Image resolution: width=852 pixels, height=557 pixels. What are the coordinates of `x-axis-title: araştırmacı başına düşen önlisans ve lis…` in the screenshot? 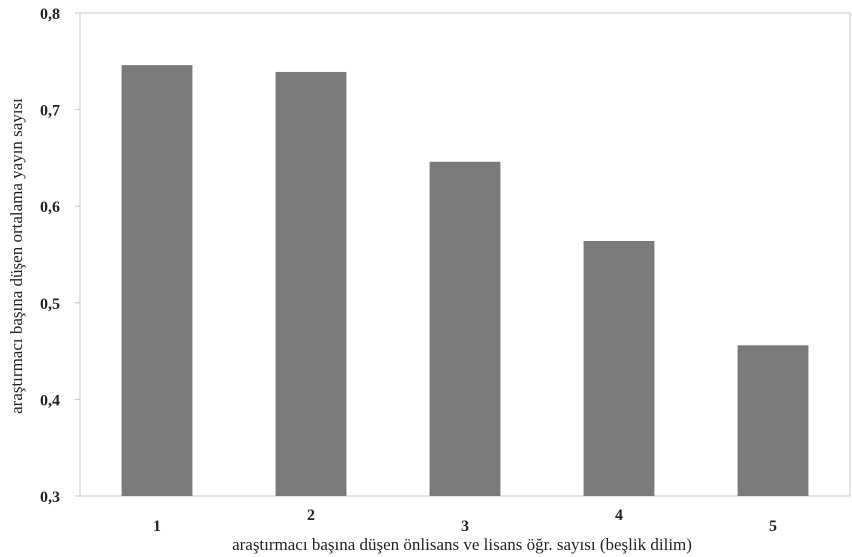 It's located at (462, 544).